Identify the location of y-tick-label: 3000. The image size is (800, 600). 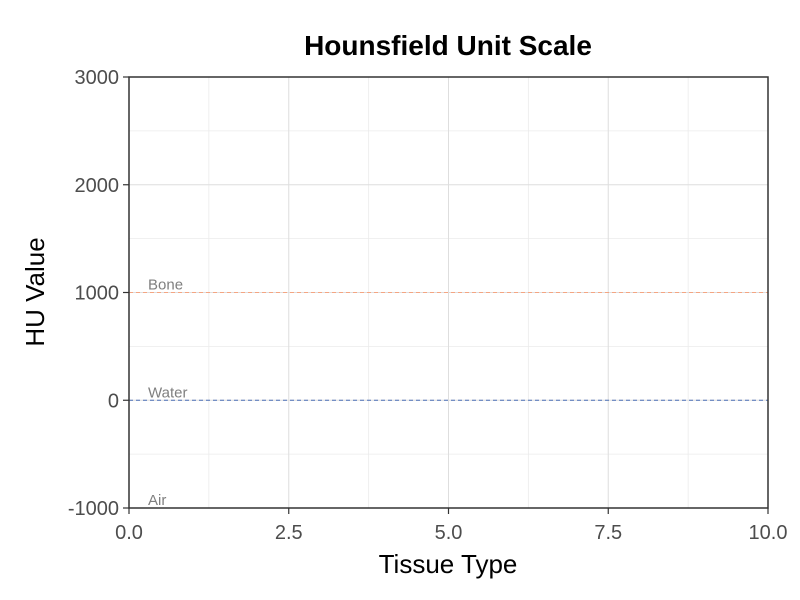
(97, 78).